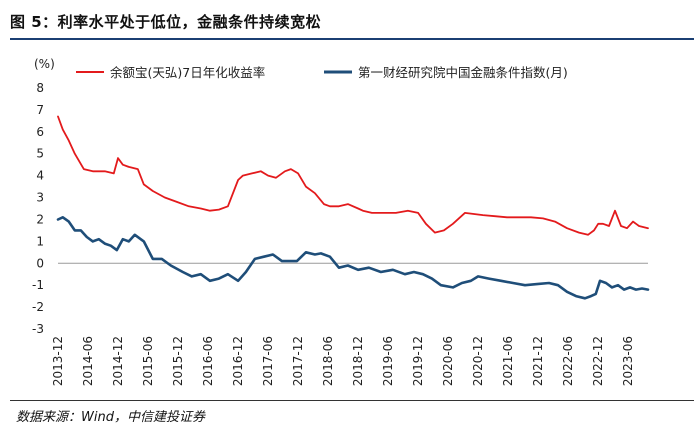 This screenshot has width=700, height=432. I want to click on x-tick-label: 2021-12, so click(538, 361).